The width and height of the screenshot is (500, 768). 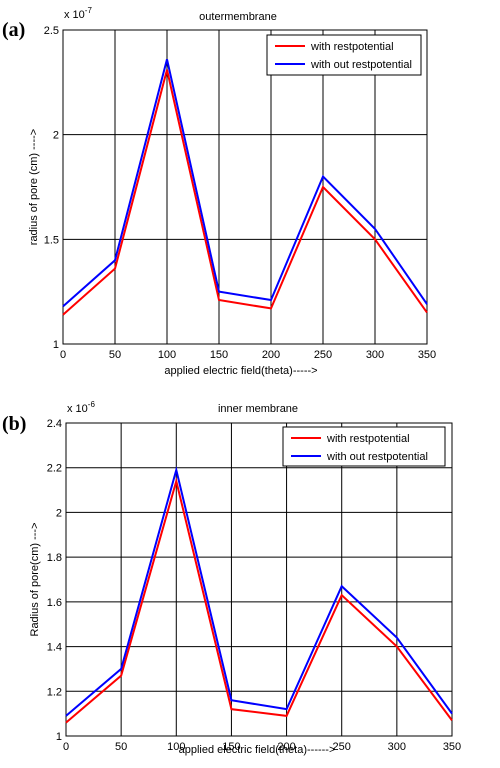 I want to click on x-axis-label: applied electric field(theta)------>, so click(x=257, y=750).